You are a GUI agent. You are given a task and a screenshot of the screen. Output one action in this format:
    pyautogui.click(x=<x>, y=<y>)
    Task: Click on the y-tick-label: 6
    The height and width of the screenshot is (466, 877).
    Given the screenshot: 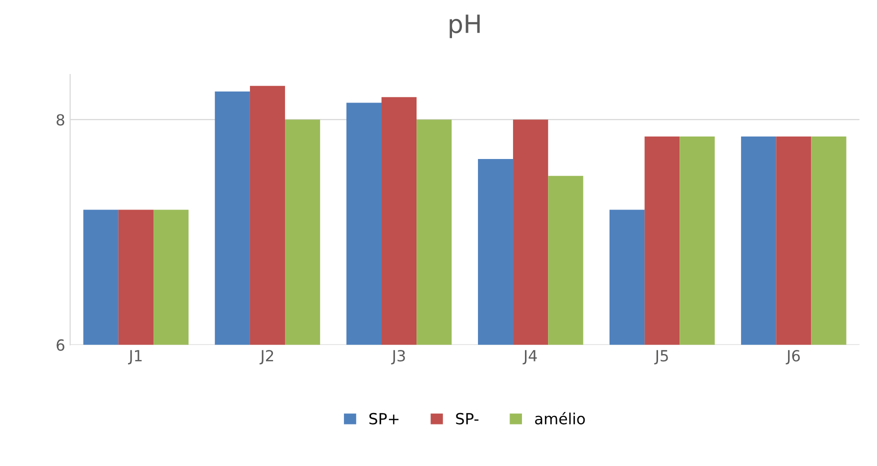 What is the action you would take?
    pyautogui.click(x=60, y=345)
    